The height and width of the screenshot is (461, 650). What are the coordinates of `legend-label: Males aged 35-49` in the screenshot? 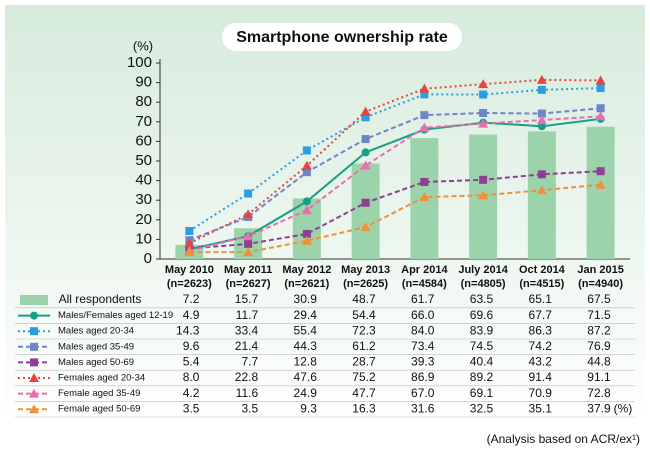 It's located at (96, 346).